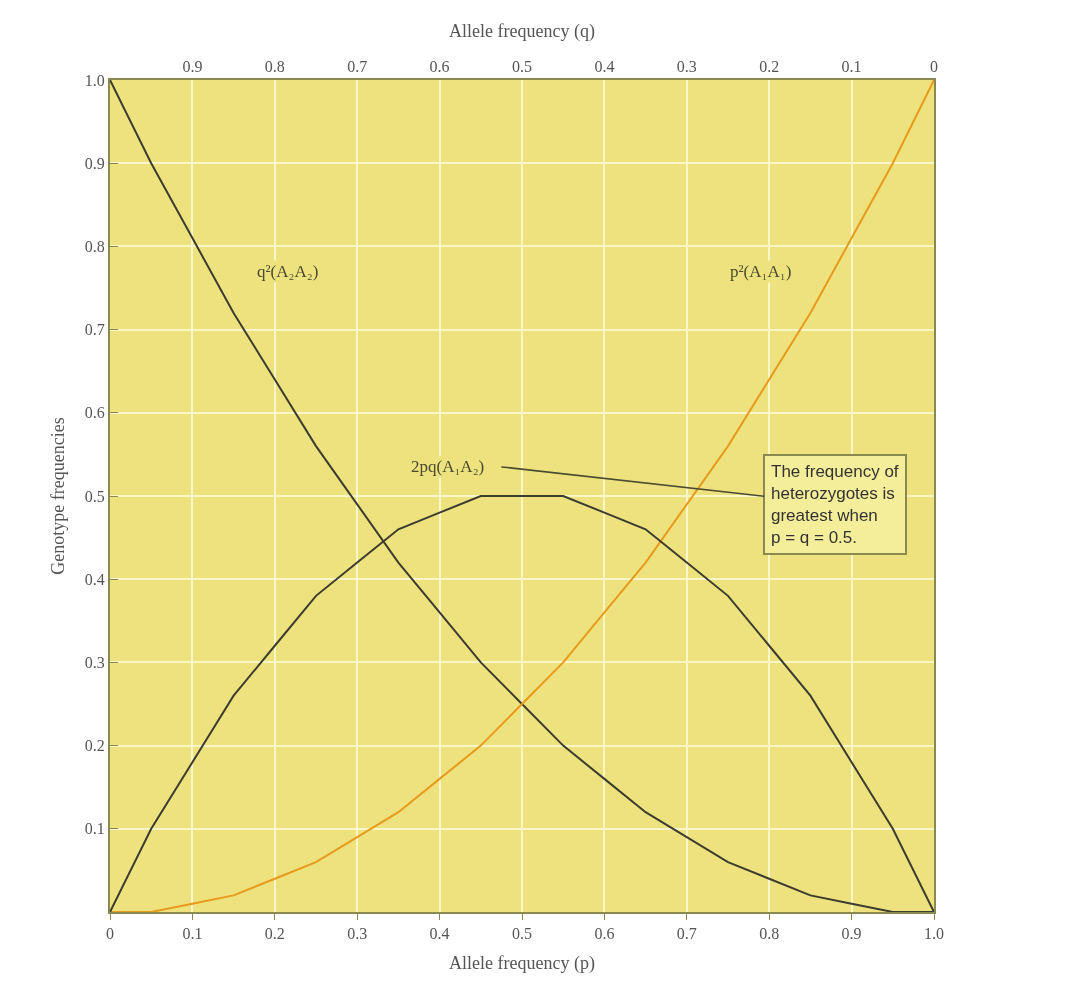 Image resolution: width=1084 pixels, height=992 pixels. Describe the element at coordinates (604, 934) in the screenshot. I see `x-tick-label: 0.6` at that location.